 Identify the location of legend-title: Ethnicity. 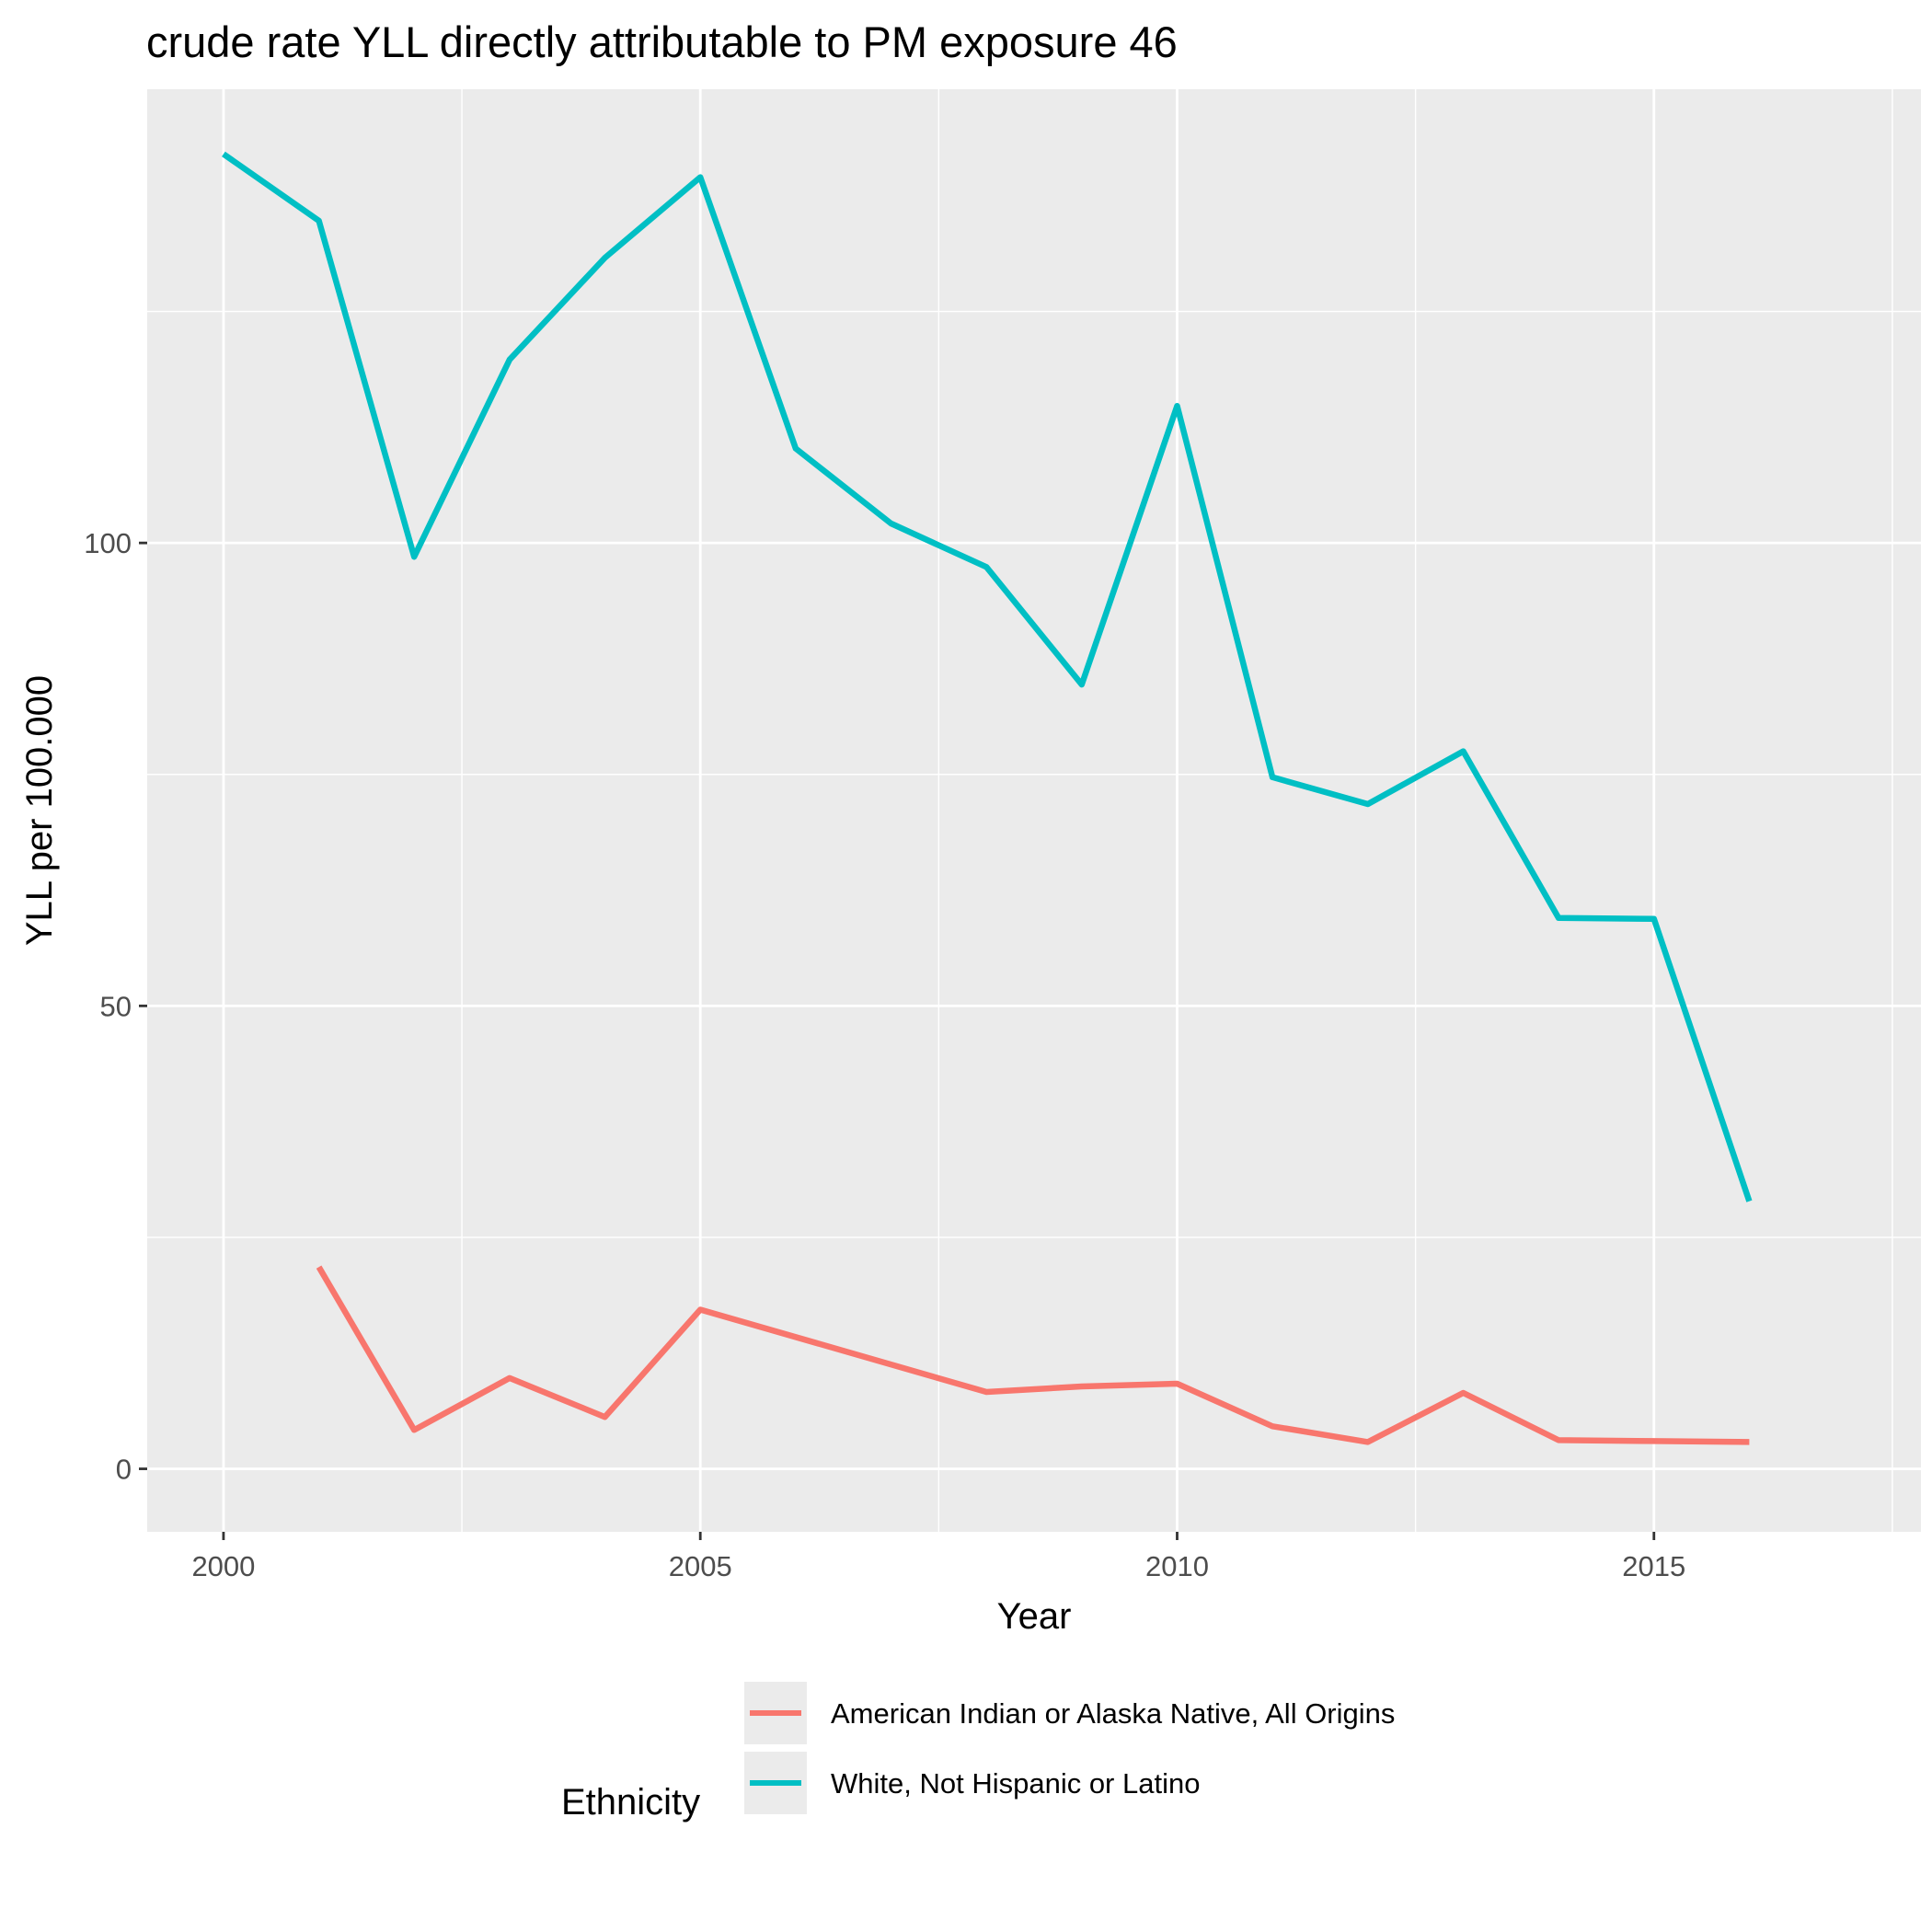
(630, 1802).